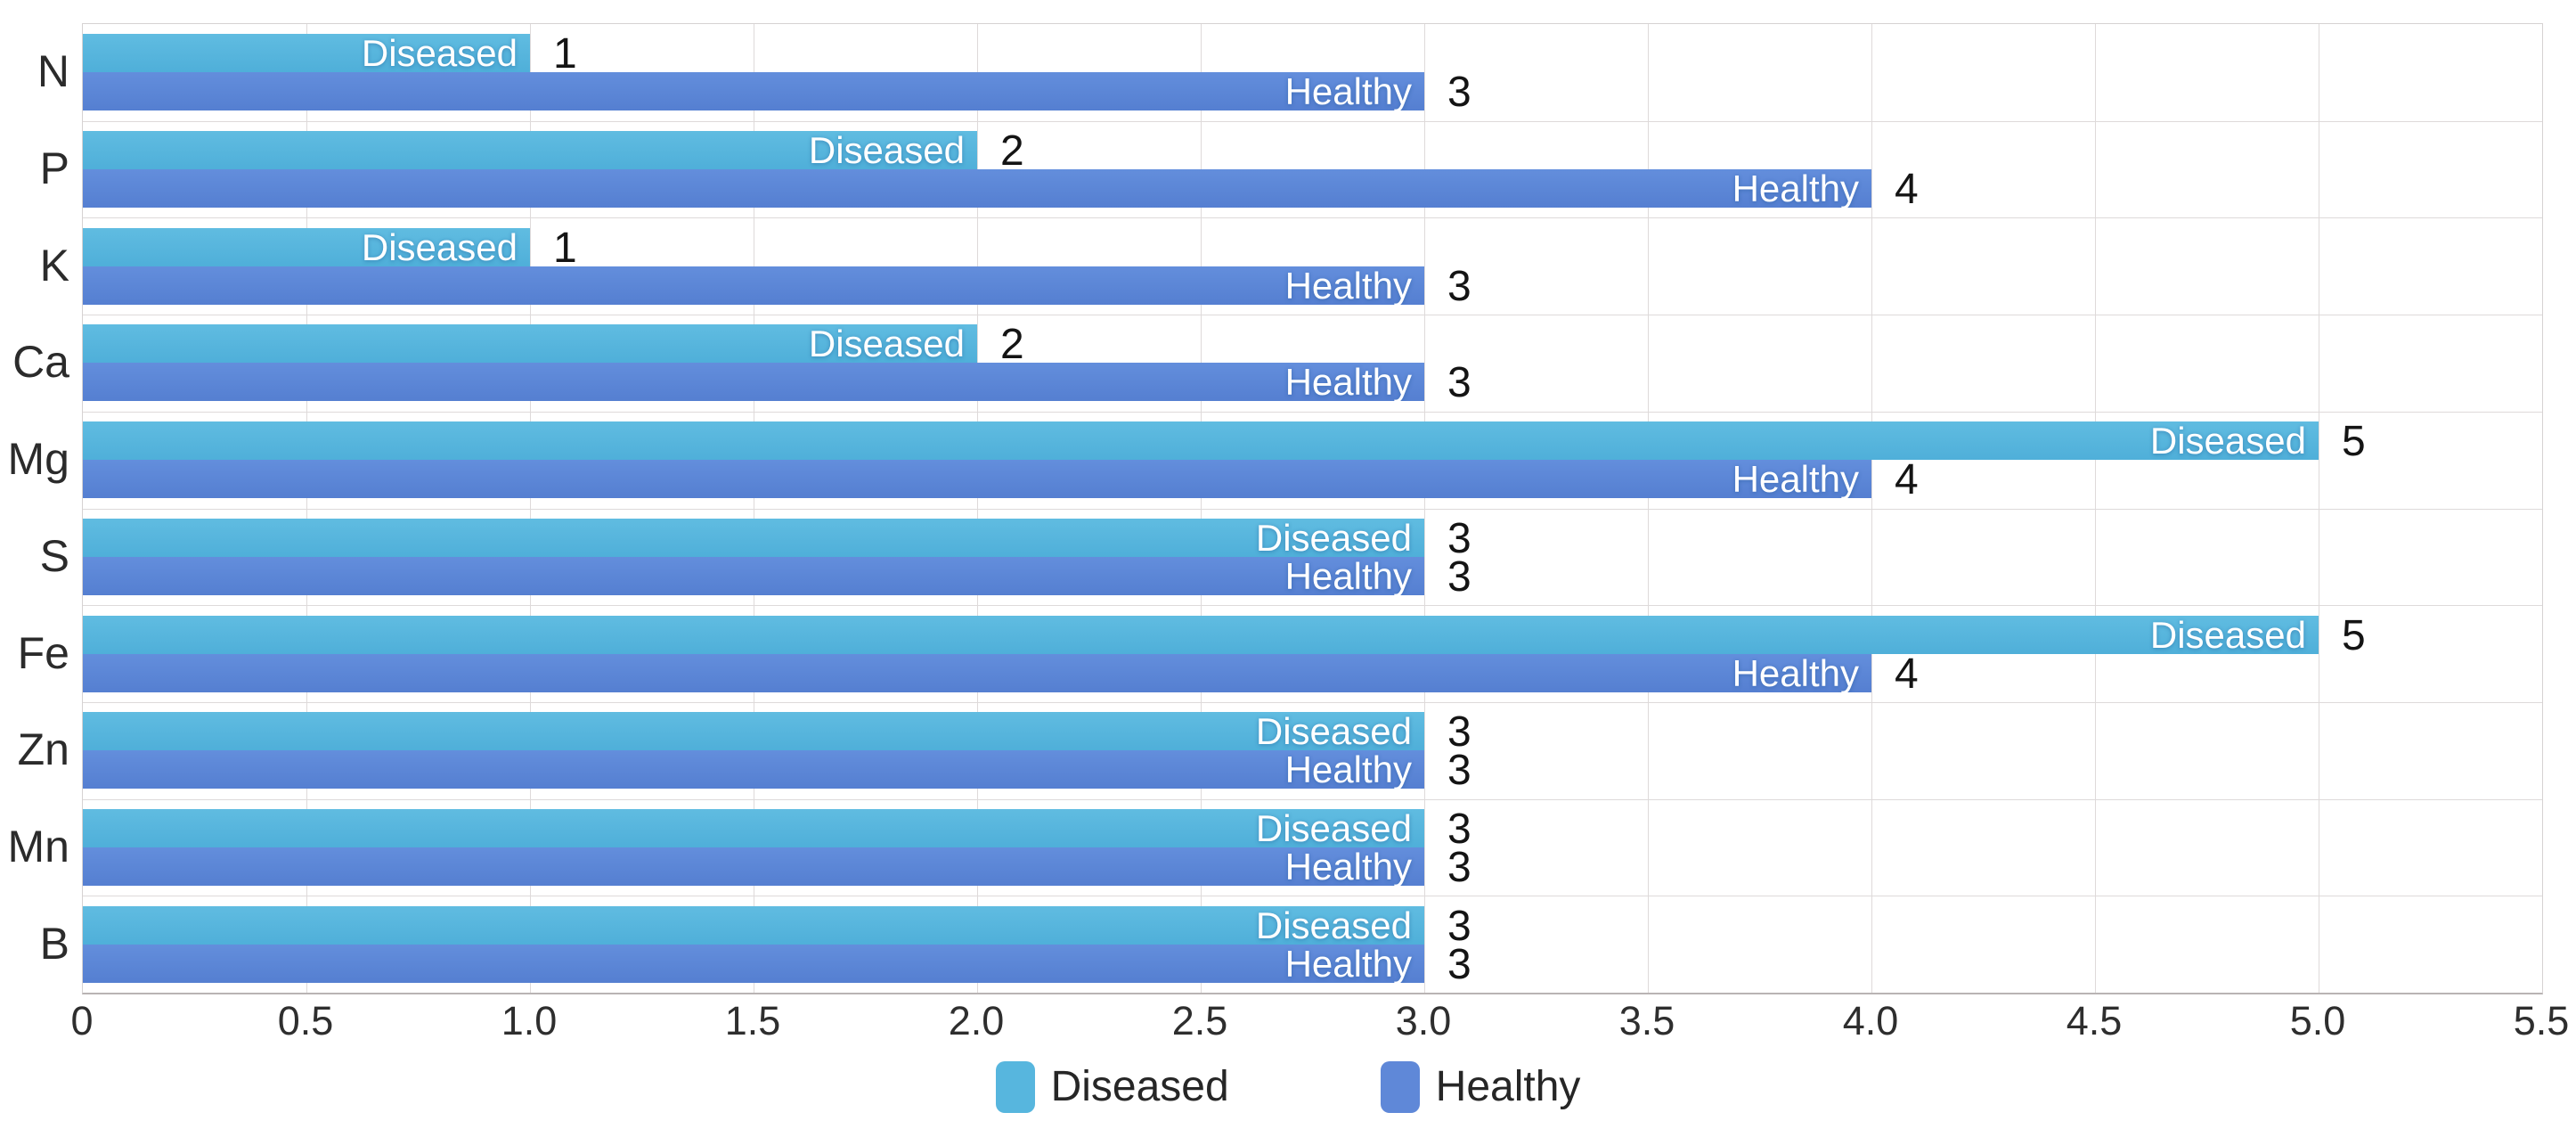 This screenshot has width=2576, height=1129. Describe the element at coordinates (1015, 1087) in the screenshot. I see `legend-swatch-diseased-icon` at that location.